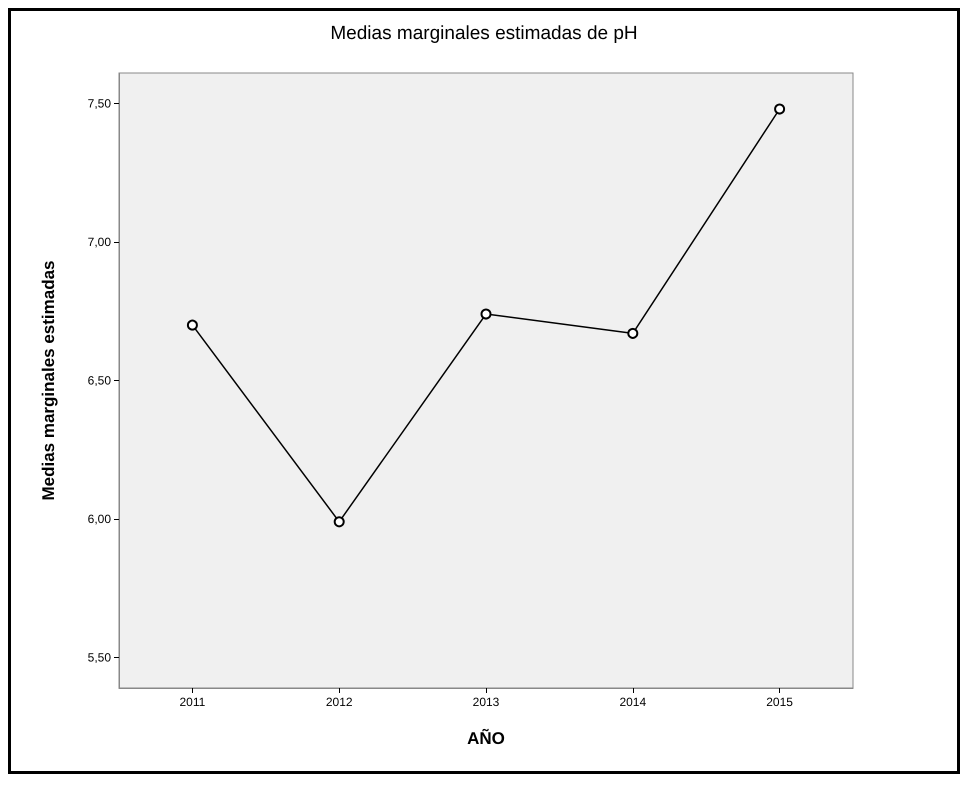 This screenshot has height=789, width=974. I want to click on x-tick-label: 2014, so click(632, 702).